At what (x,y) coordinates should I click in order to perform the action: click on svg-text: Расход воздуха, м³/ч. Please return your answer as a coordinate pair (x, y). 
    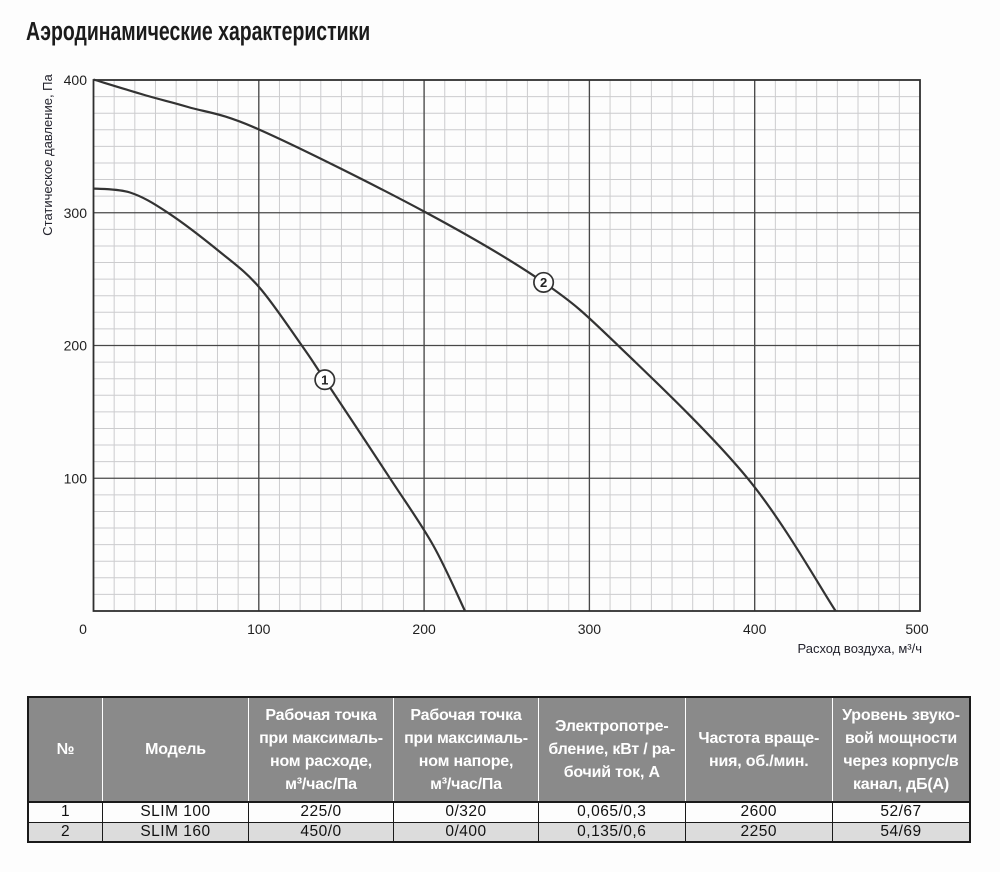
    Looking at the image, I should click on (859, 648).